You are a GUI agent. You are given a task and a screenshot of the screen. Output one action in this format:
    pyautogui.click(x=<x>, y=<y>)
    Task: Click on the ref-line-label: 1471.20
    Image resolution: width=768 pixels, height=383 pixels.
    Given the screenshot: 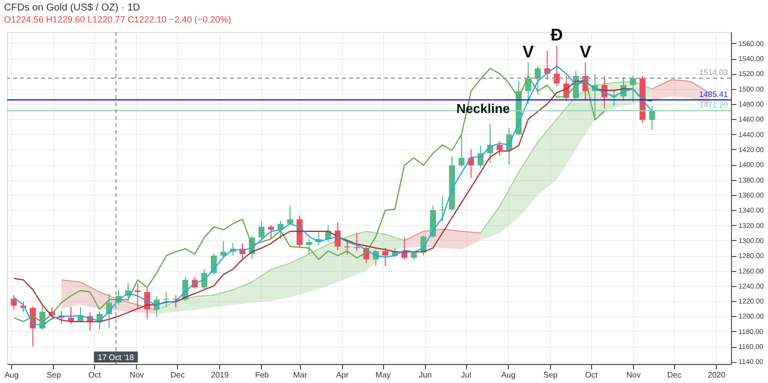 What is the action you would take?
    pyautogui.click(x=714, y=105)
    